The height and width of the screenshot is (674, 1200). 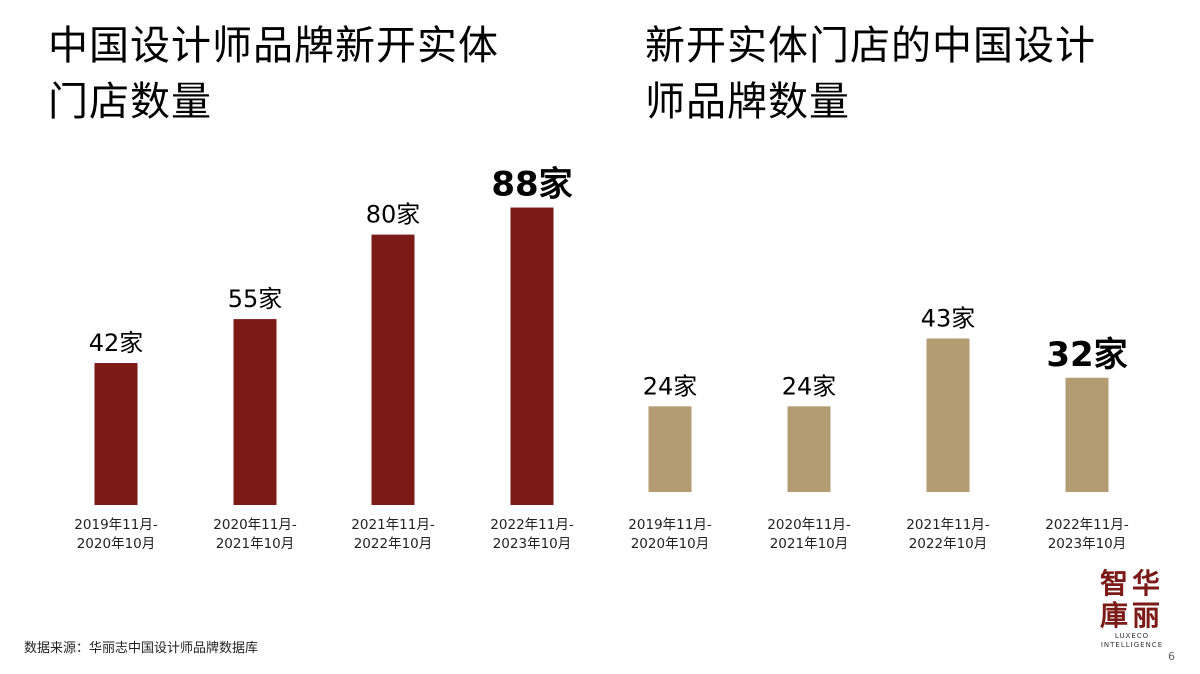 I want to click on logo-cn-line-2: 庫丽, so click(x=1131, y=615).